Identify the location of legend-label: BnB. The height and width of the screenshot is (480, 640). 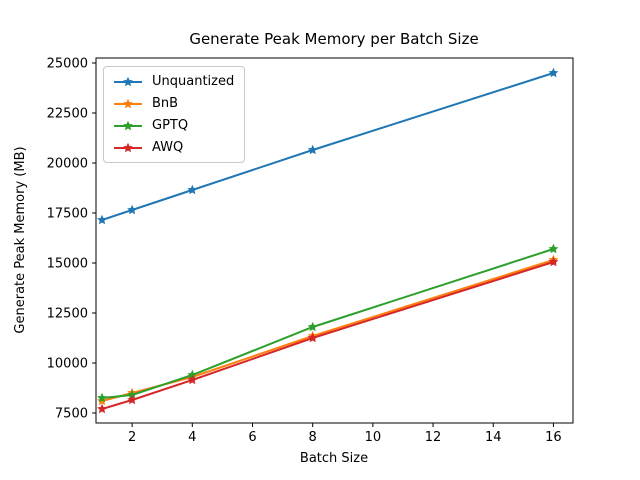
(165, 103).